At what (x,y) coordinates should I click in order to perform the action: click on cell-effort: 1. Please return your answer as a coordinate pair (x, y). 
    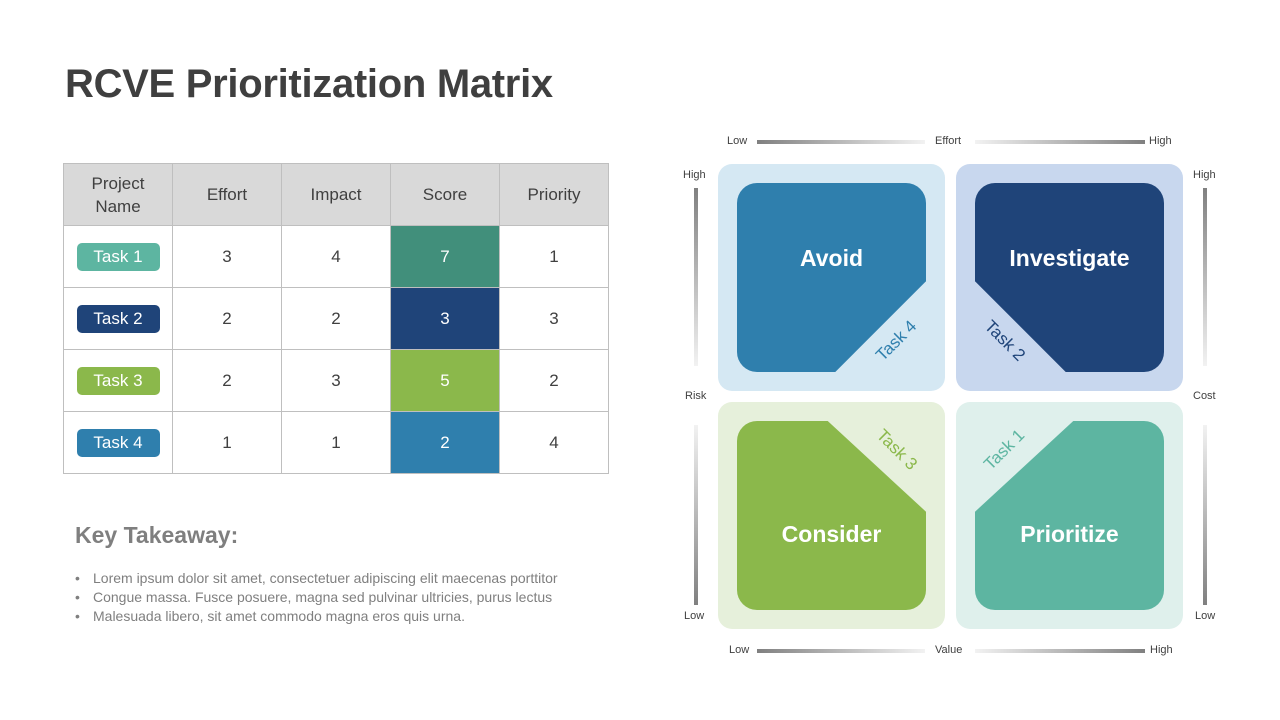
    Looking at the image, I should click on (227, 442).